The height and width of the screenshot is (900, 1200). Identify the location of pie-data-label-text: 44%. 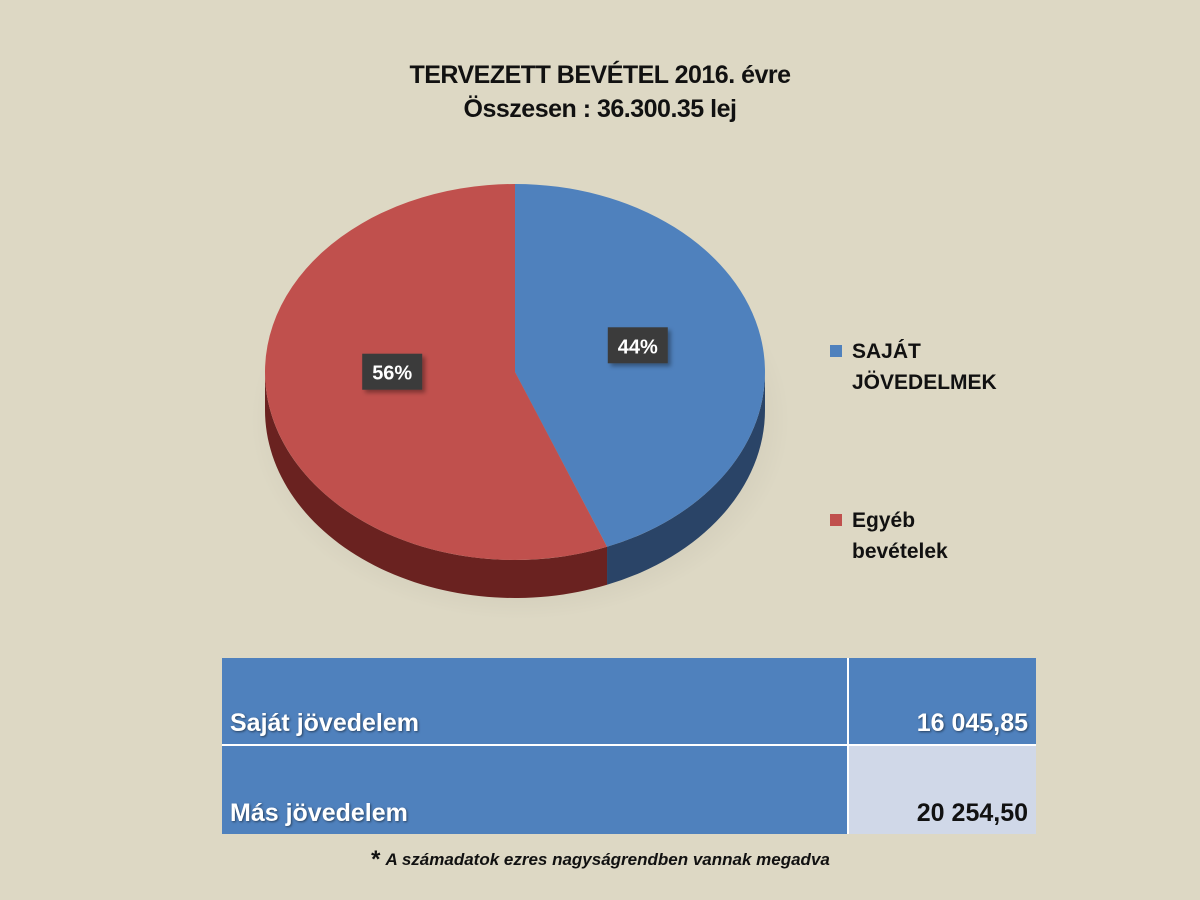
(638, 347).